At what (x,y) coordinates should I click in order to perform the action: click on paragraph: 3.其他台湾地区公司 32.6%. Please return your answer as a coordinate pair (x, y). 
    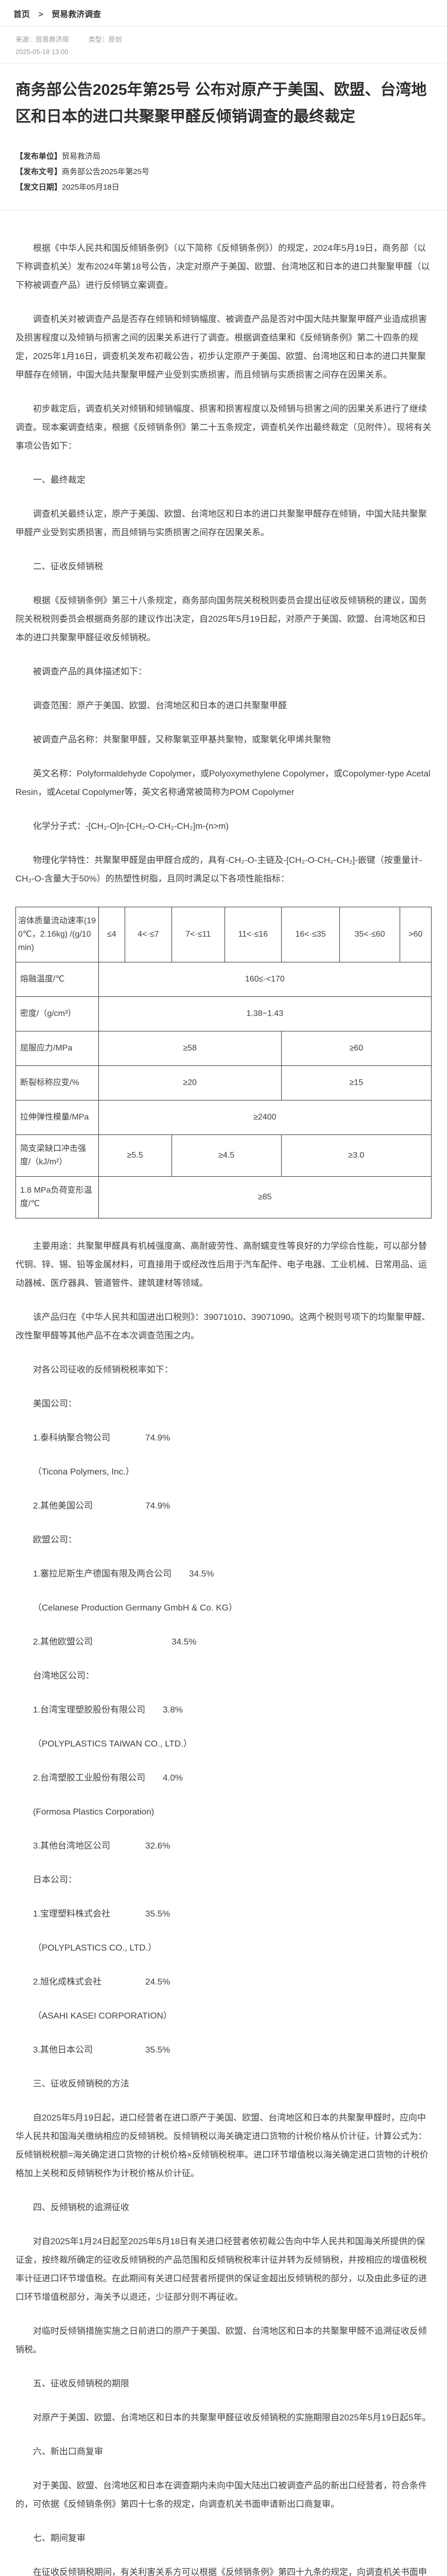
    Looking at the image, I should click on (101, 1846).